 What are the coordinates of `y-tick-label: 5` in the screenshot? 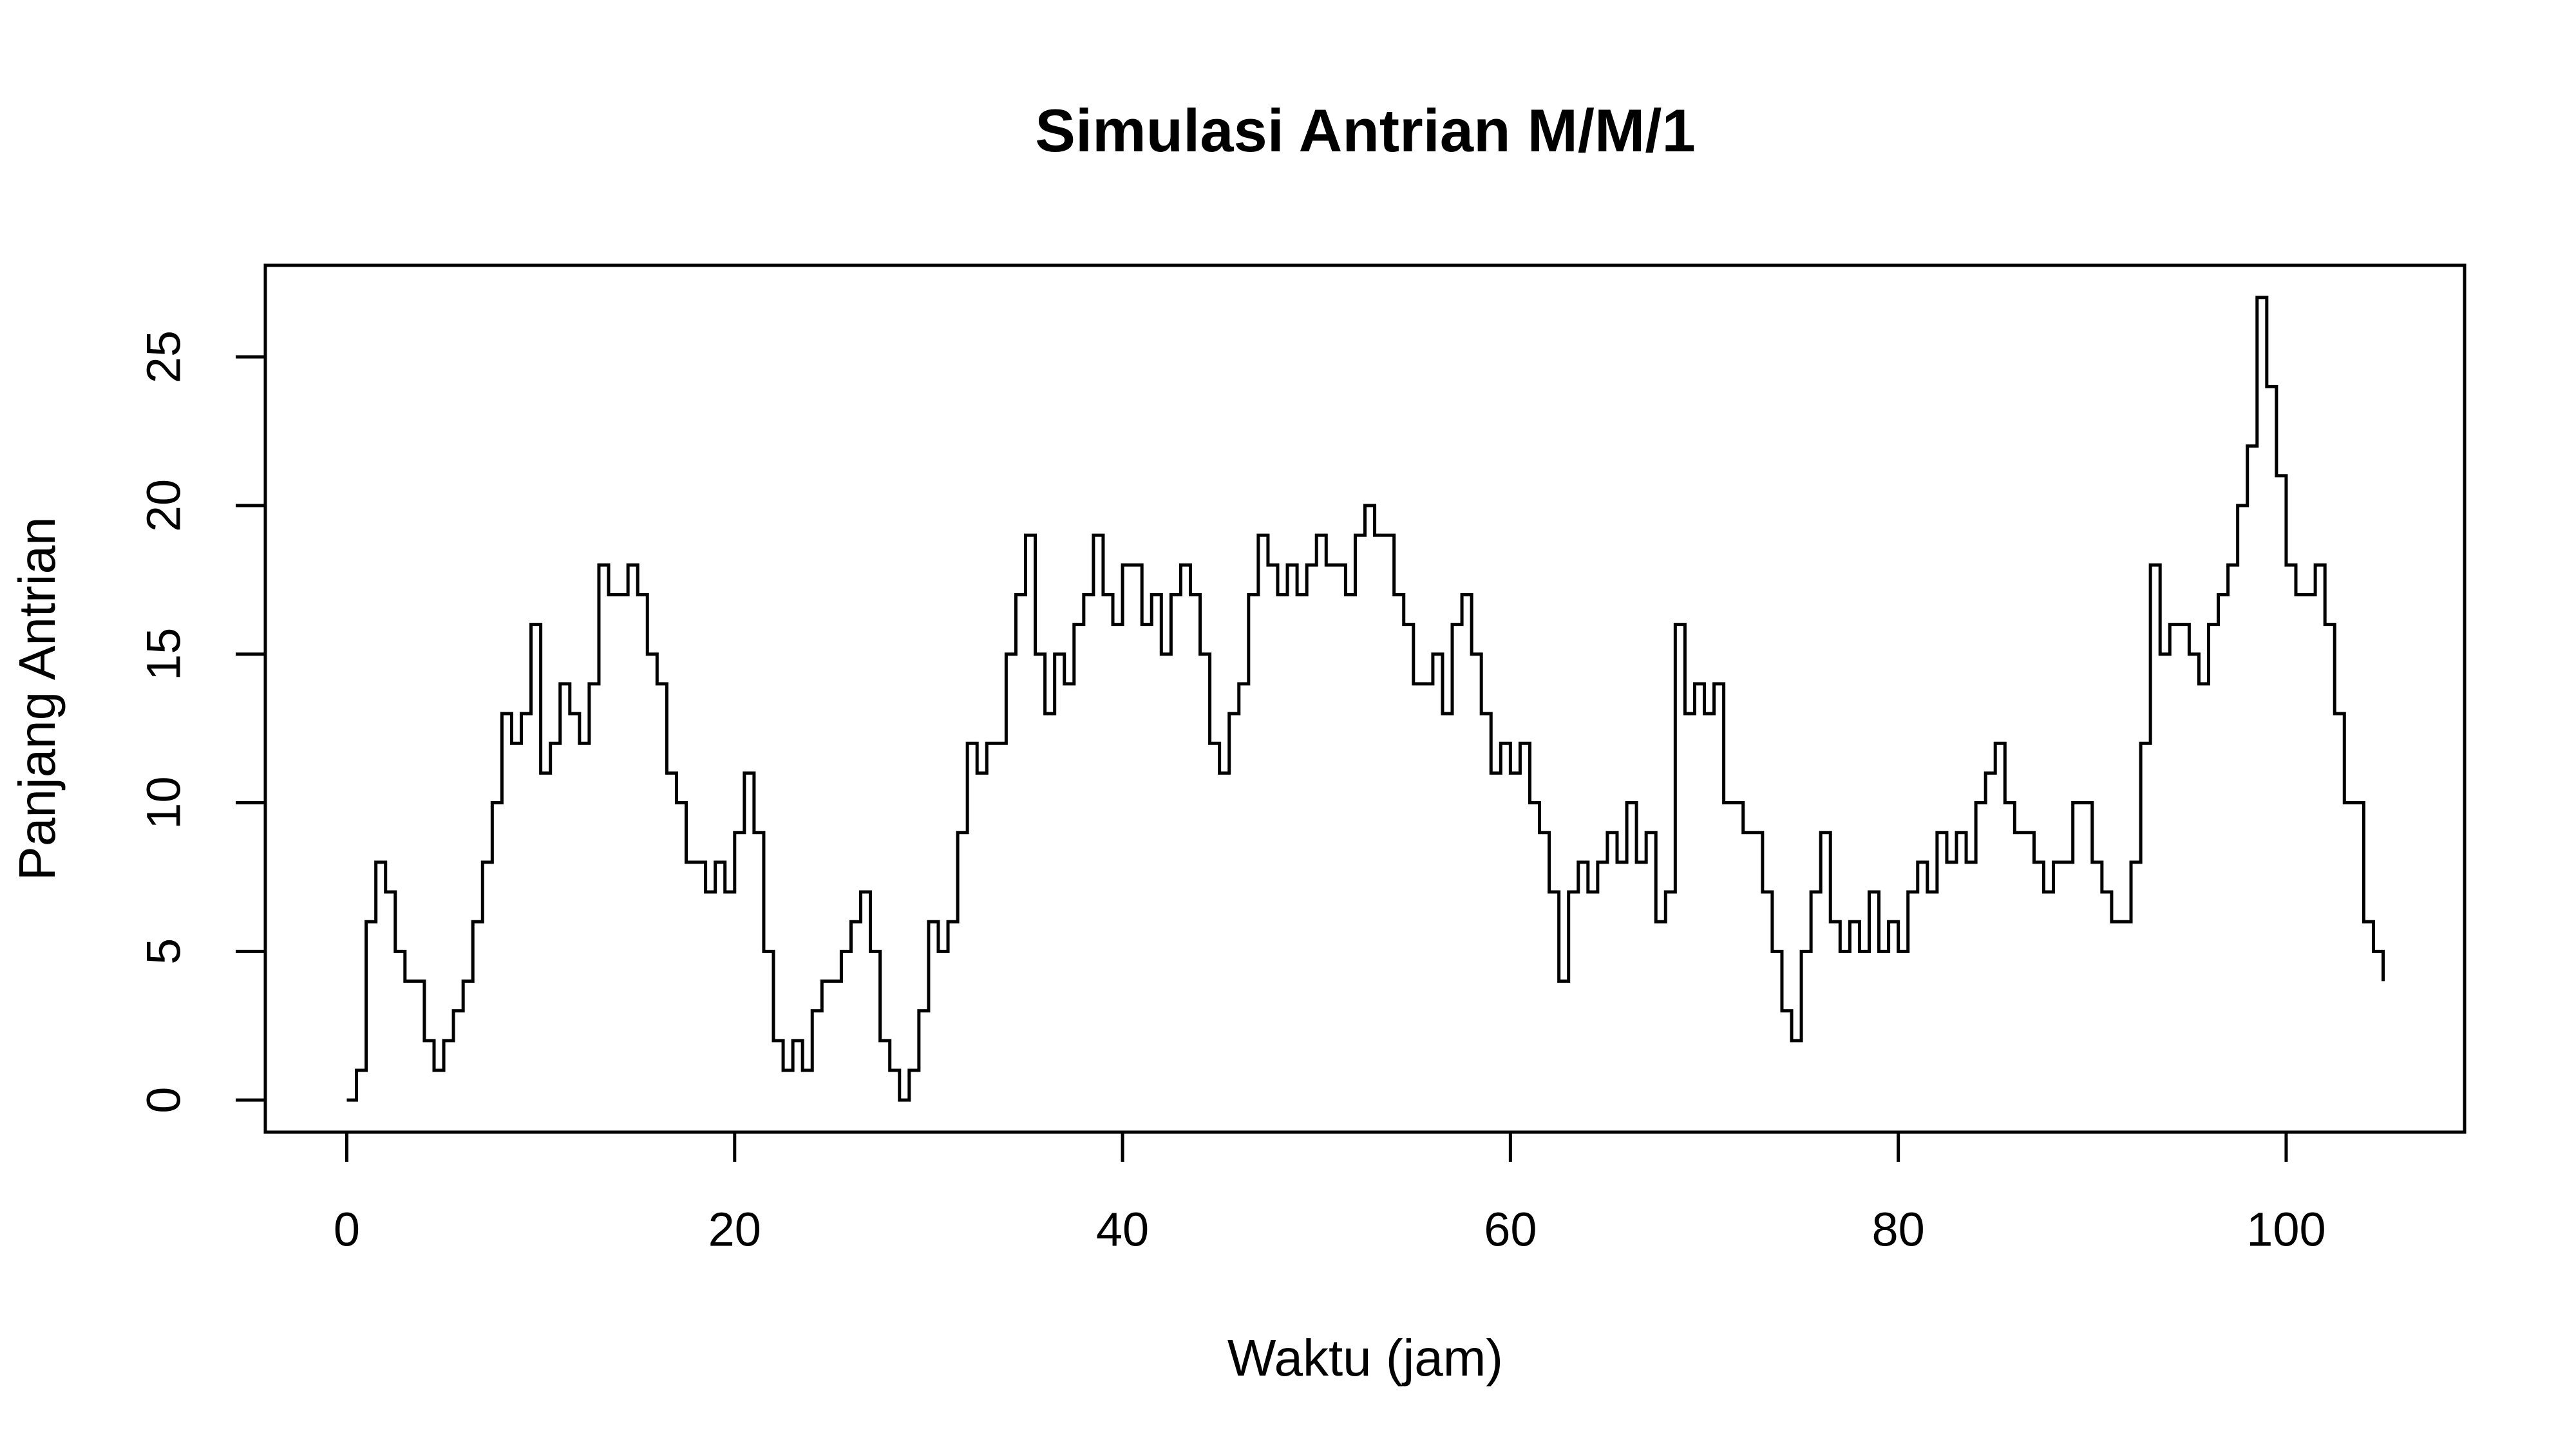 It's located at (164, 951).